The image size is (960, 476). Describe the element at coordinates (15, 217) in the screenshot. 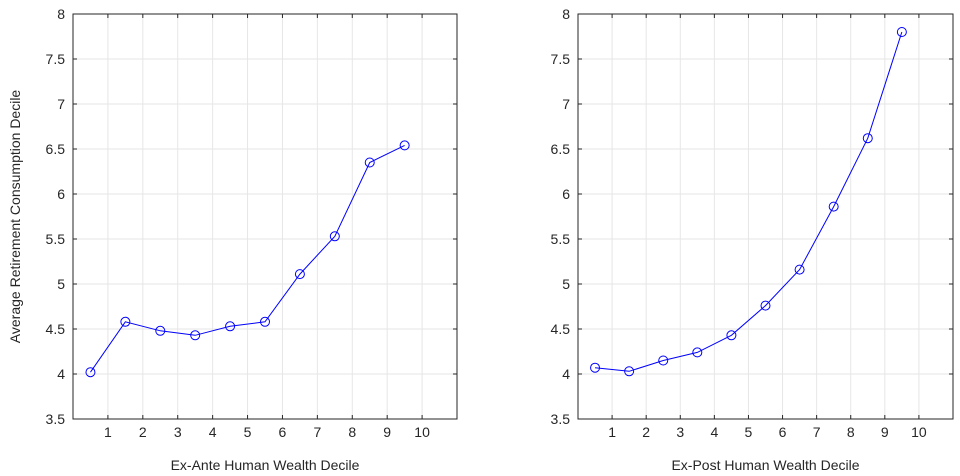

I see `y-axis-label: Average Retirement Consumption Decile` at that location.